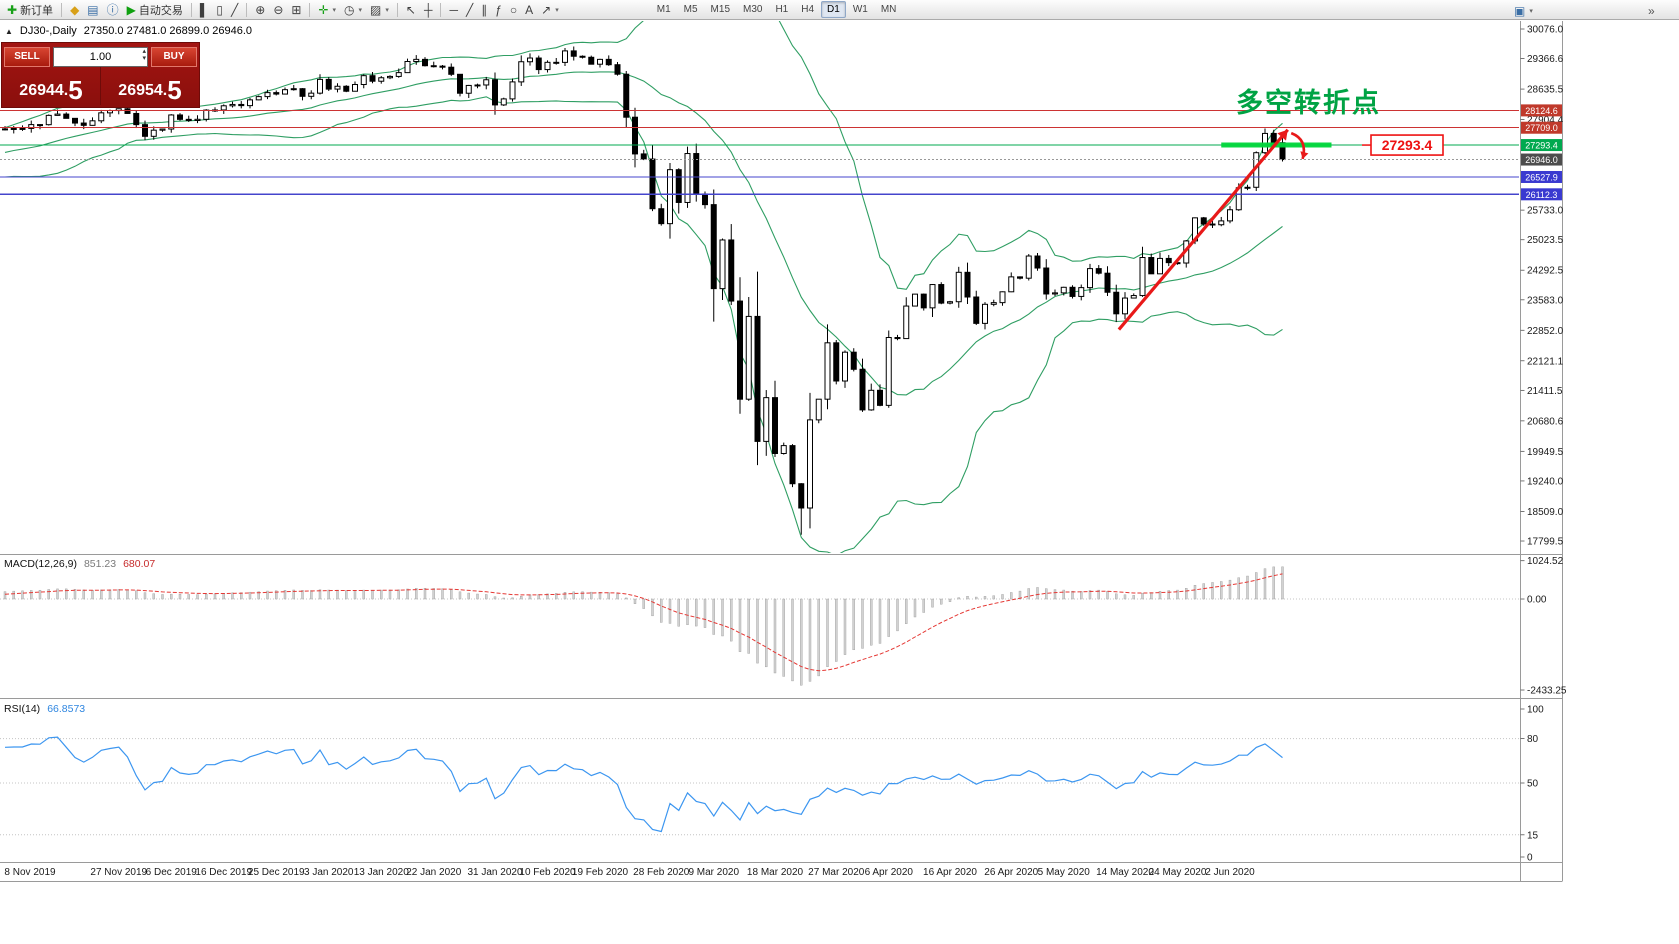  I want to click on toolbar-overflow-icon: », so click(1651, 10).